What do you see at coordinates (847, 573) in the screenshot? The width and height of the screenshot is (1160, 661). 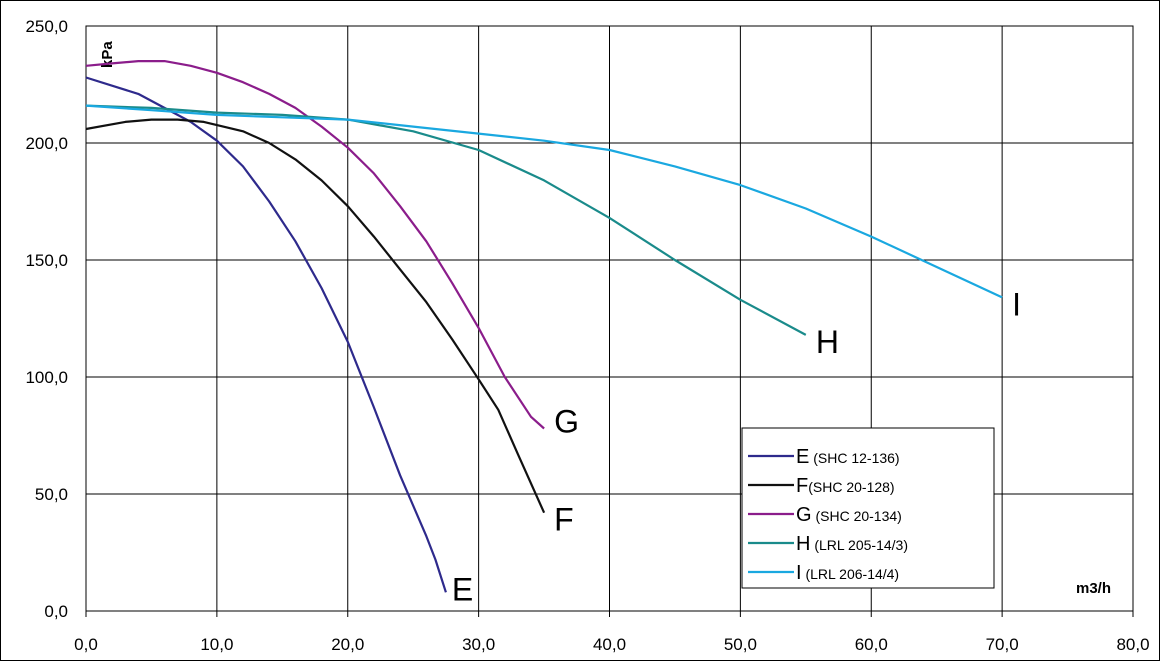 I see `legend-entry-i: I (LRL 206-14/4)` at bounding box center [847, 573].